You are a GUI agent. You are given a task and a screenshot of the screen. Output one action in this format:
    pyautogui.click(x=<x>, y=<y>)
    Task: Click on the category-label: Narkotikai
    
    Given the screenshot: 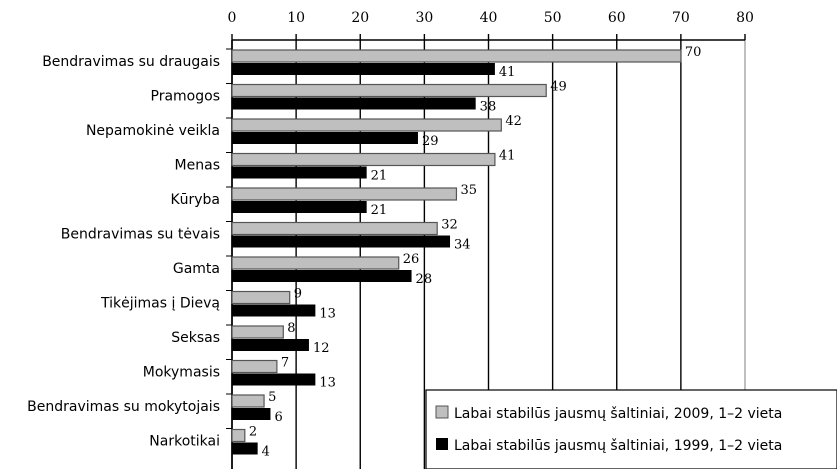 What is the action you would take?
    pyautogui.click(x=184, y=442)
    